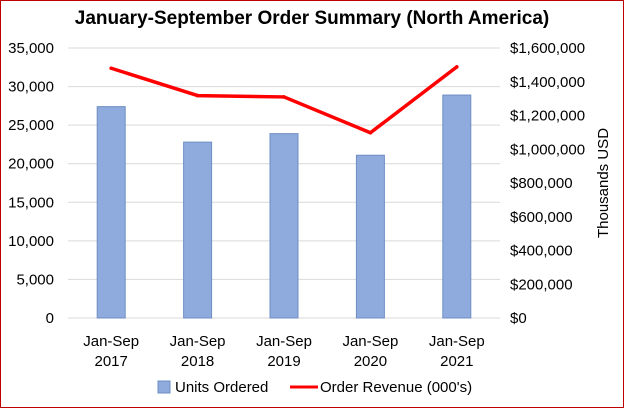 The image size is (624, 408). Describe the element at coordinates (547, 116) in the screenshot. I see `right-tick-label: $1,200,000` at that location.